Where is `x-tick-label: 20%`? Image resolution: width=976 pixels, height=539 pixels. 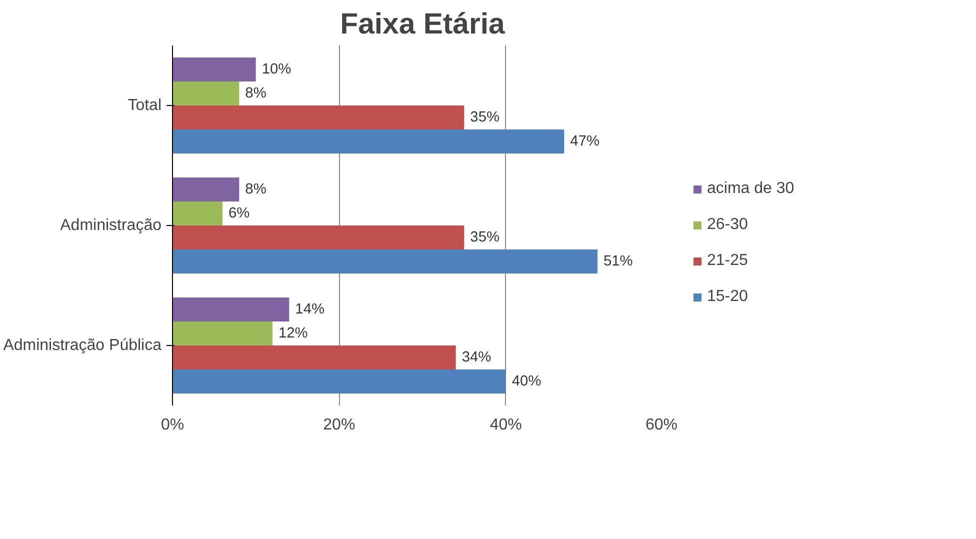 x-tick-label: 20% is located at coordinates (339, 425).